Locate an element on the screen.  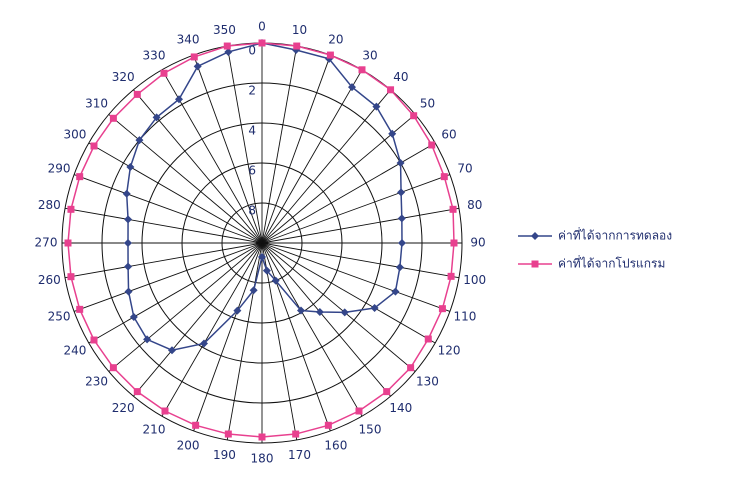
angle-label: 100 is located at coordinates (474, 280).